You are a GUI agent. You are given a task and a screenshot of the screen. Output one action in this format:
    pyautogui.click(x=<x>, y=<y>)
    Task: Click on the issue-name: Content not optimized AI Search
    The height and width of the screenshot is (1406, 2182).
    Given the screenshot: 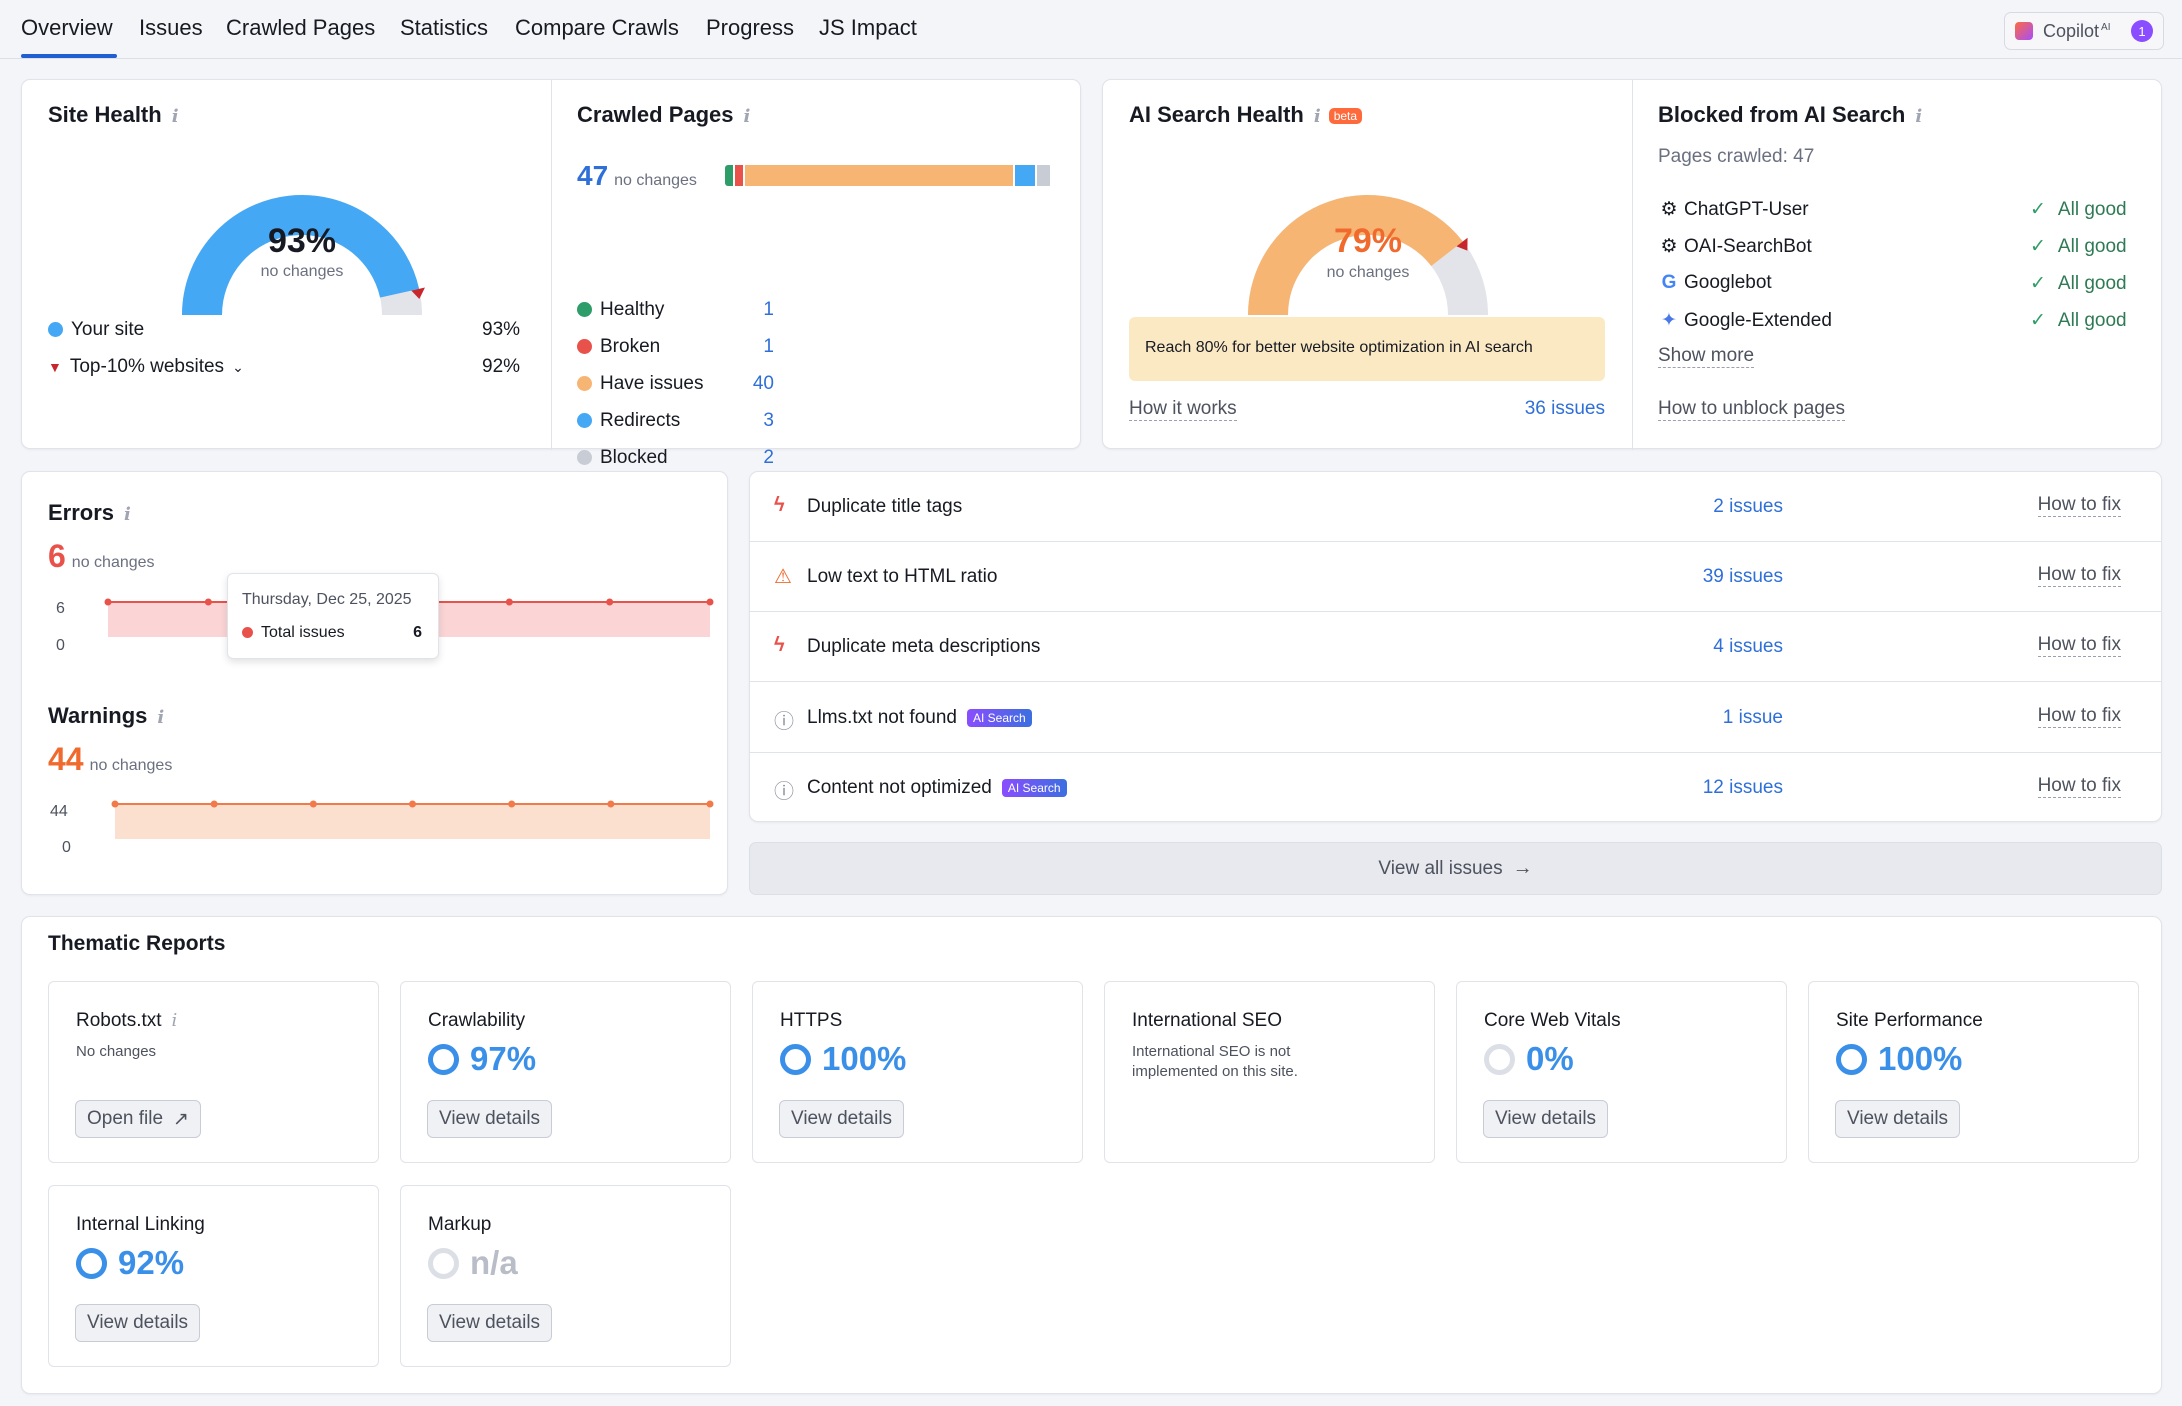 What is the action you would take?
    pyautogui.click(x=937, y=788)
    